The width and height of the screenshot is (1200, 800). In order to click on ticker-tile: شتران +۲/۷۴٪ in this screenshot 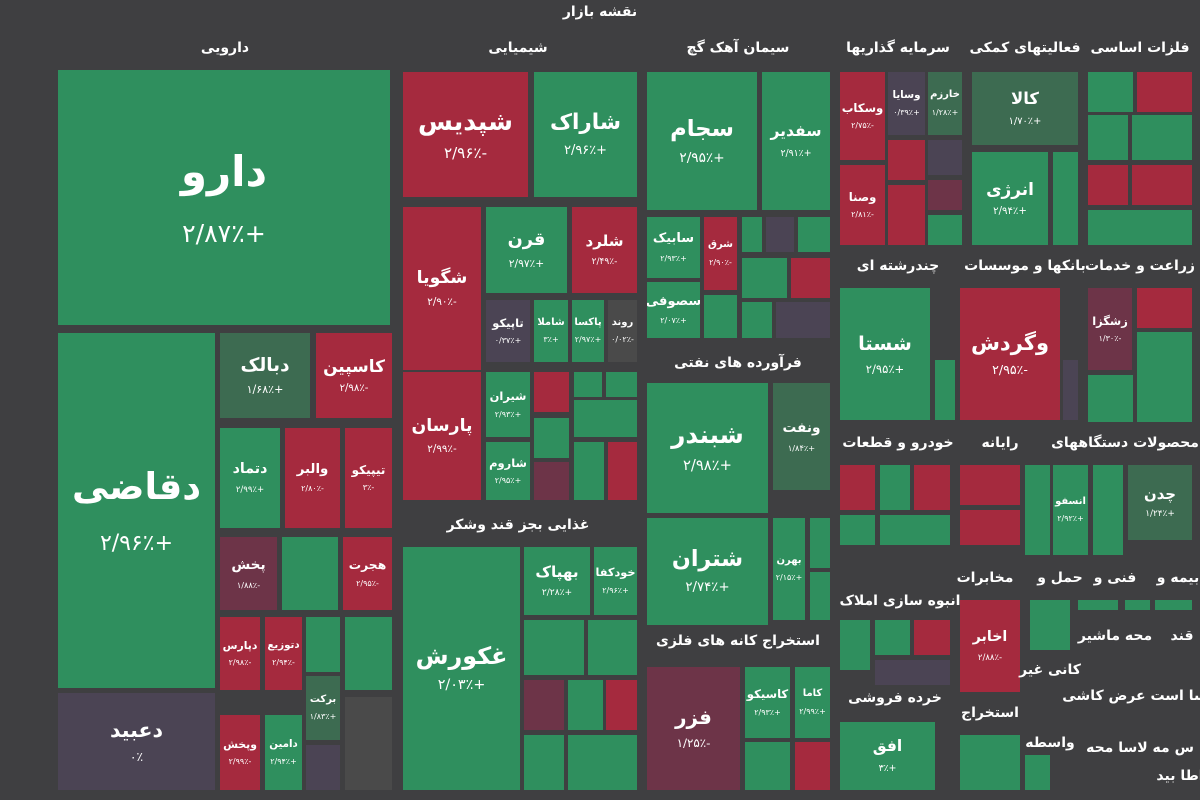, I will do `click(707, 571)`.